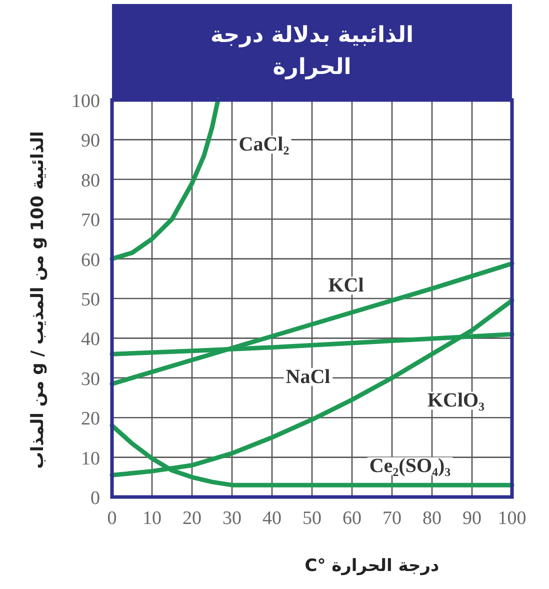 This screenshot has height=589, width=549. What do you see at coordinates (90, 181) in the screenshot?
I see `y-tick-label: 80` at bounding box center [90, 181].